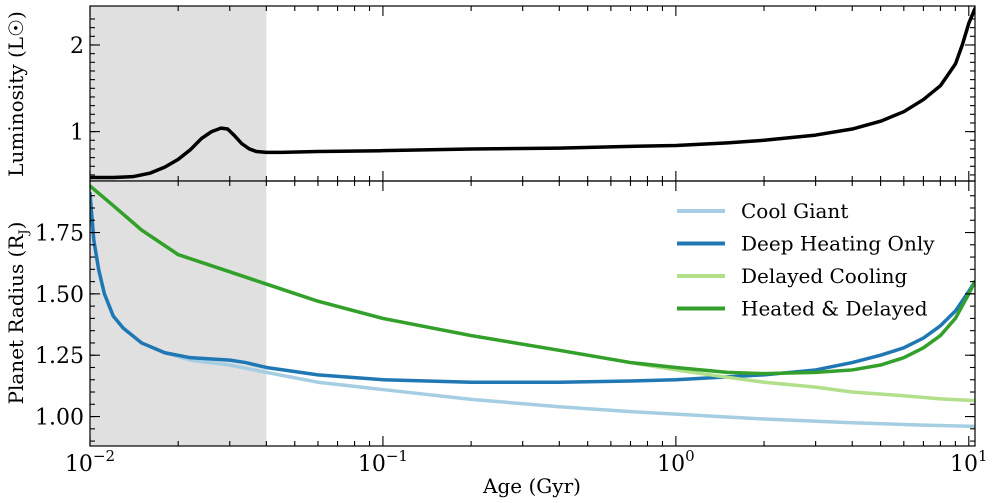 The width and height of the screenshot is (997, 503). I want to click on x-tick-label: 10⁻¹, so click(383, 462).